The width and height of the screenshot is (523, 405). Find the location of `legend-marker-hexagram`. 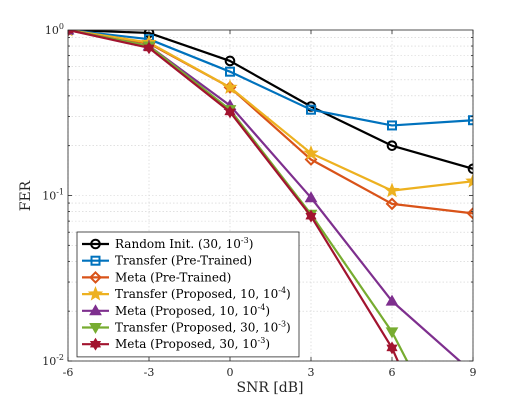

legend-marker-hexagram is located at coordinates (95, 344).